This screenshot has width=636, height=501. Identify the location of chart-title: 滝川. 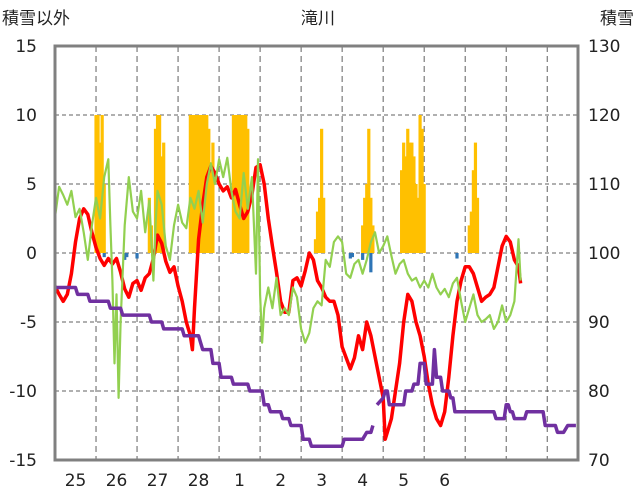
(318, 19).